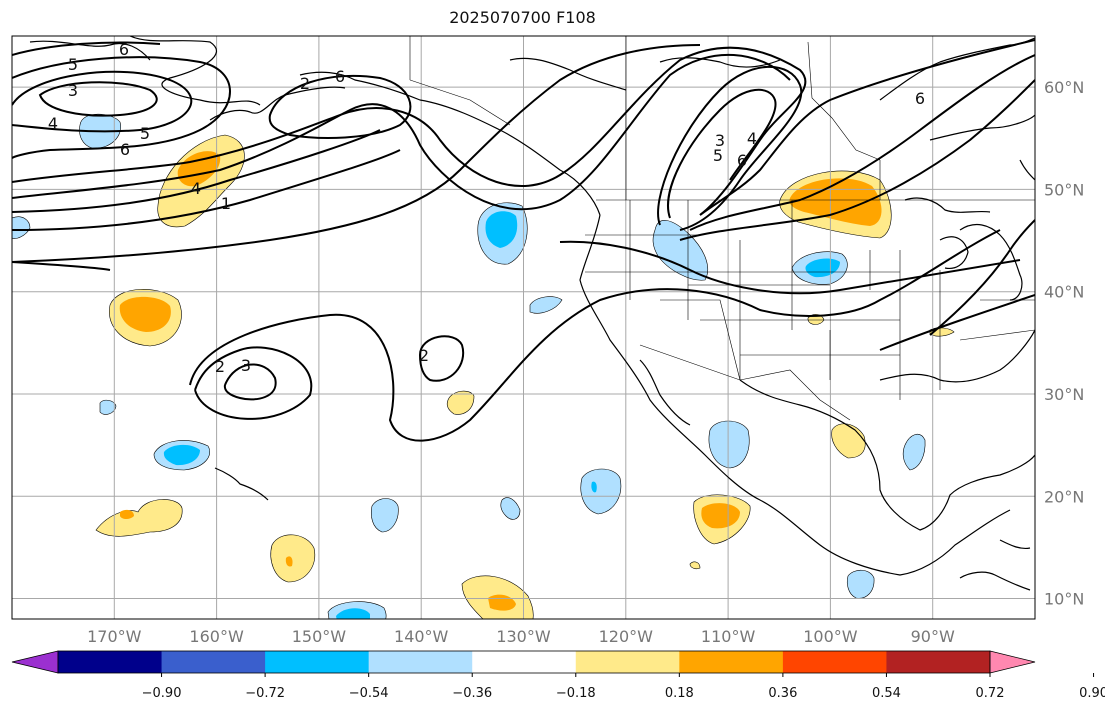  I want to click on colorbar-tick-label: 0.72, so click(990, 693).